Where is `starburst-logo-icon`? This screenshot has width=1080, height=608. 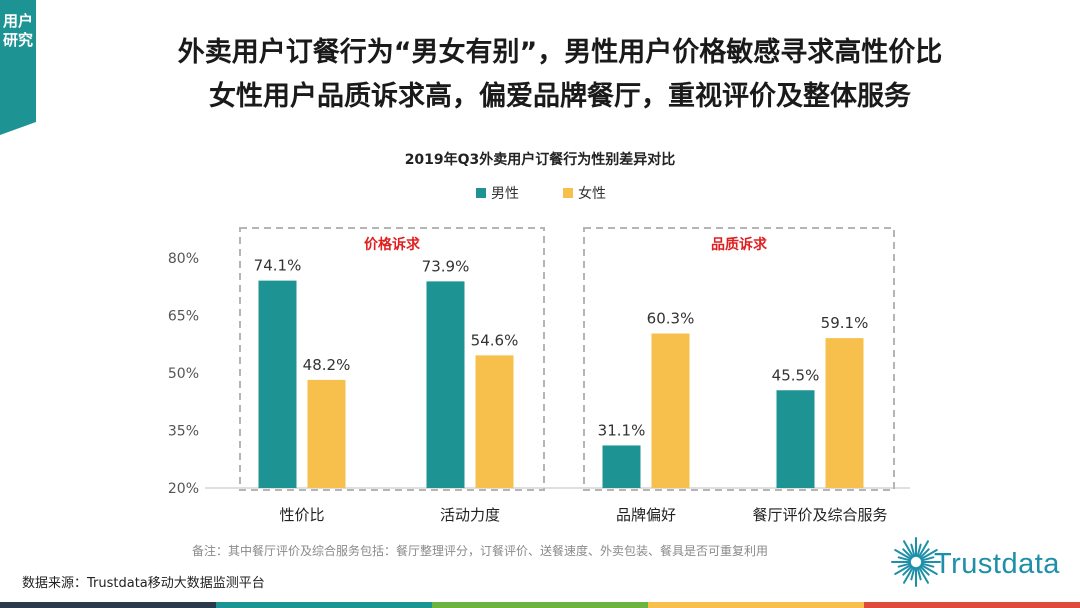
starburst-logo-icon is located at coordinates (916, 562).